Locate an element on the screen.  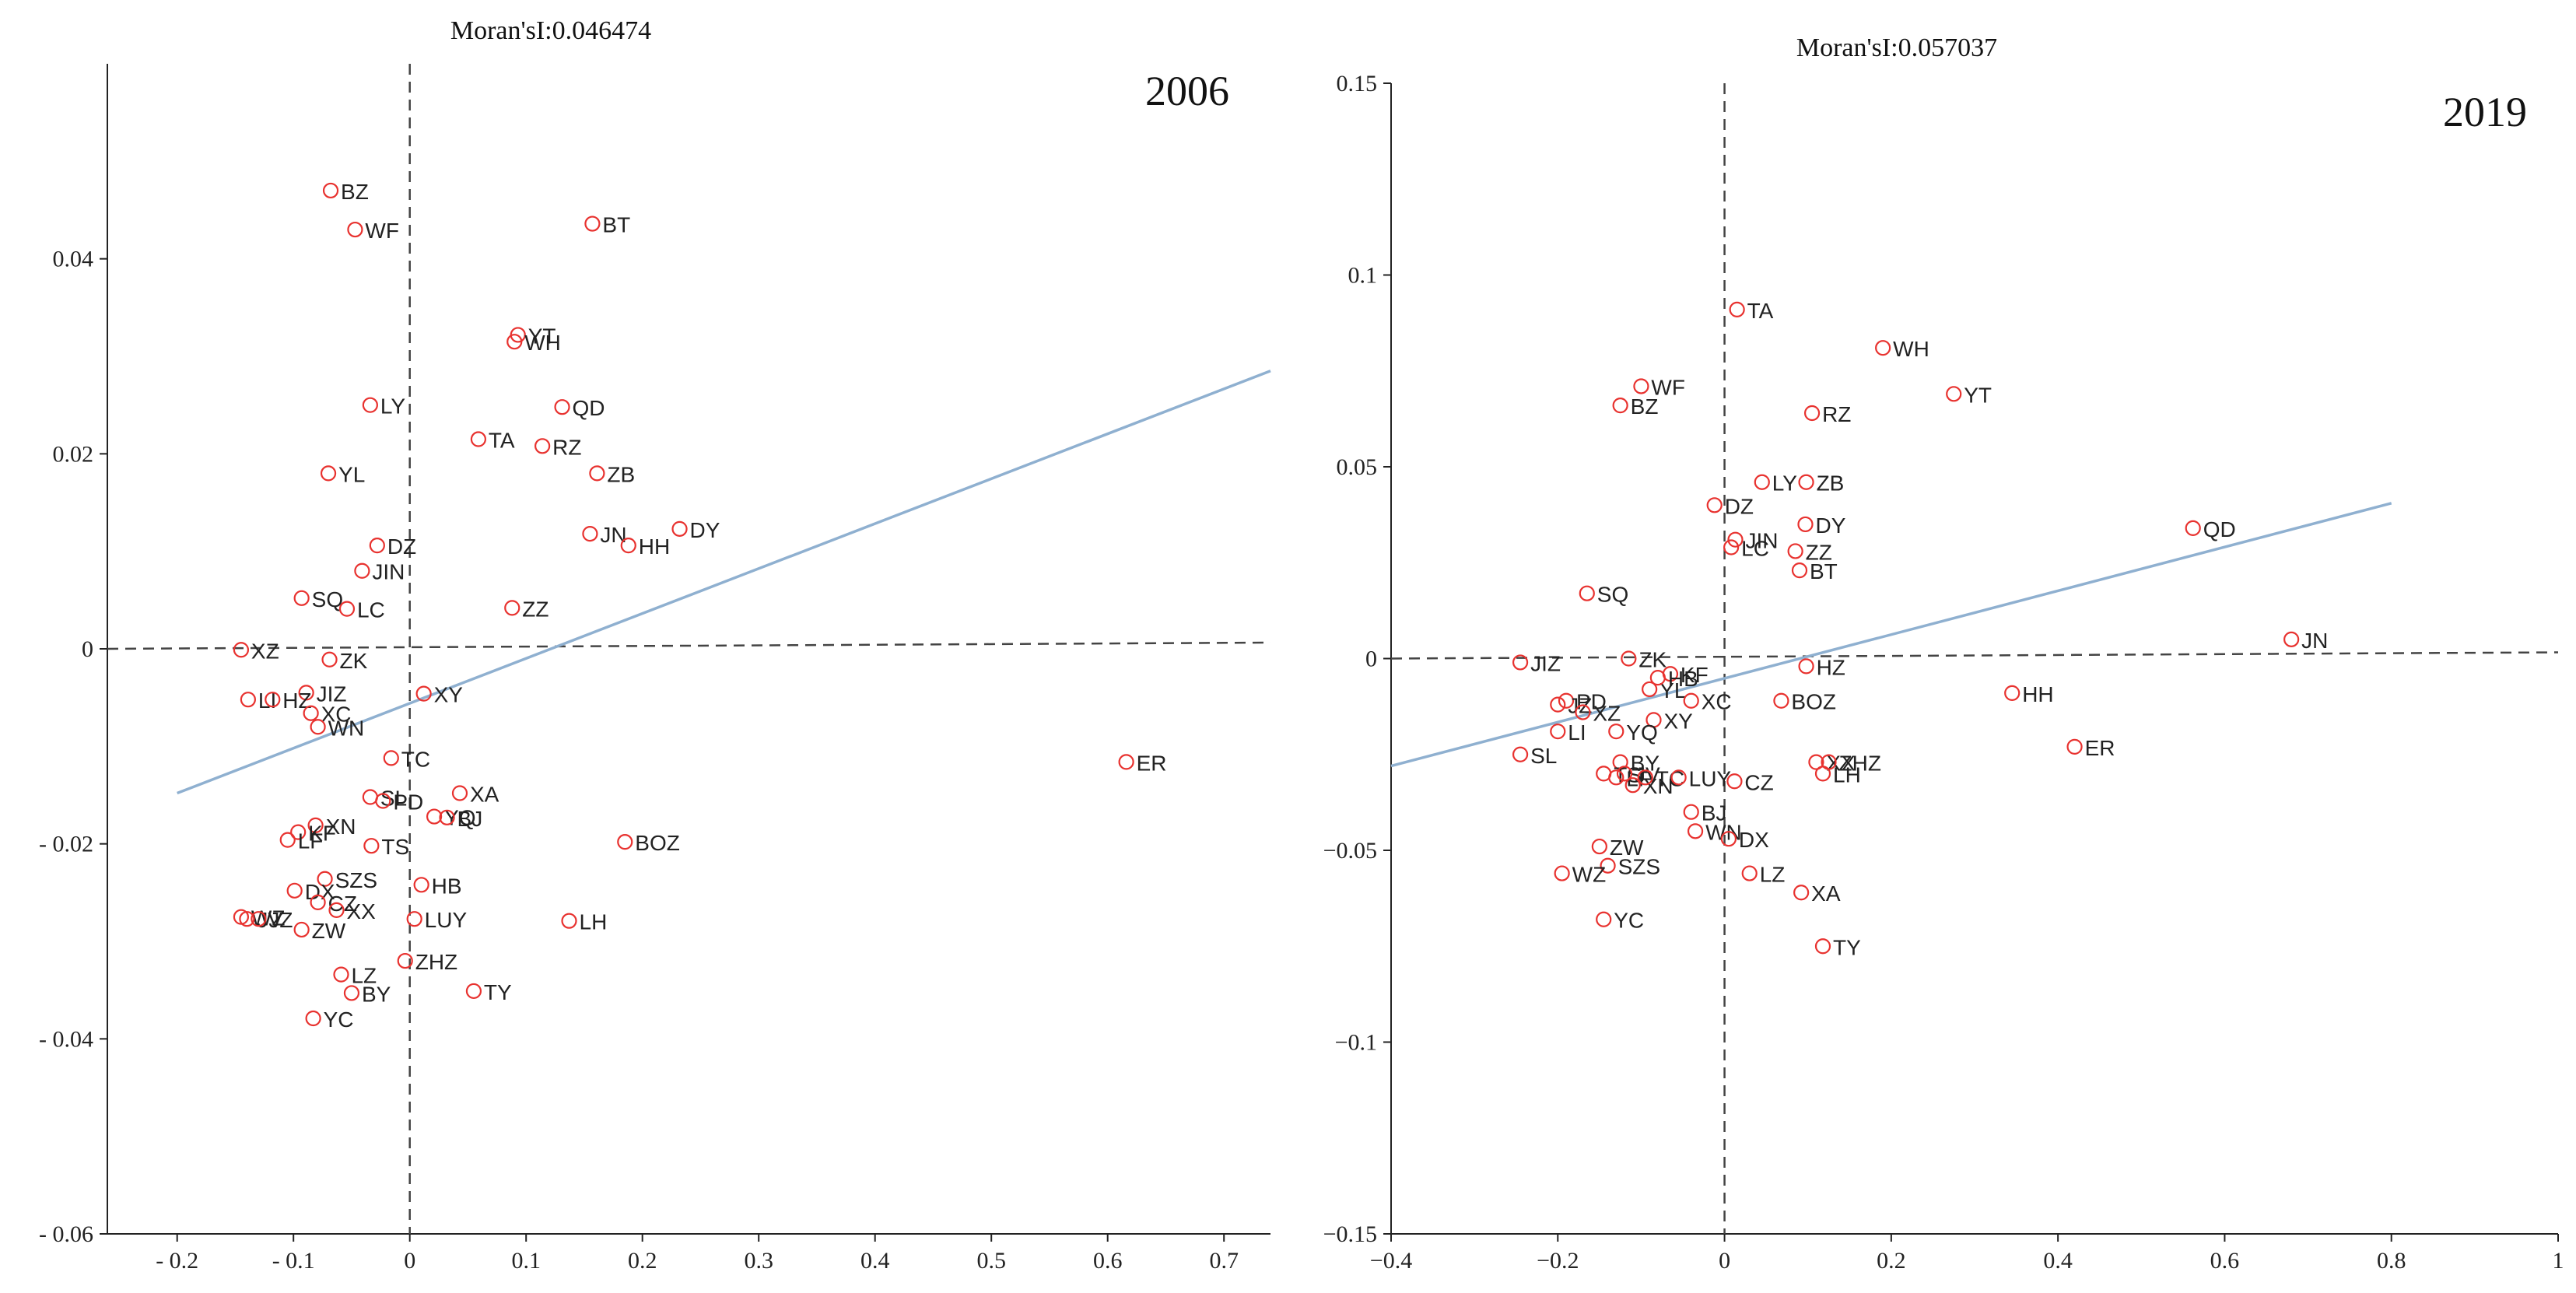
data-point-er is located at coordinates (1126, 762).